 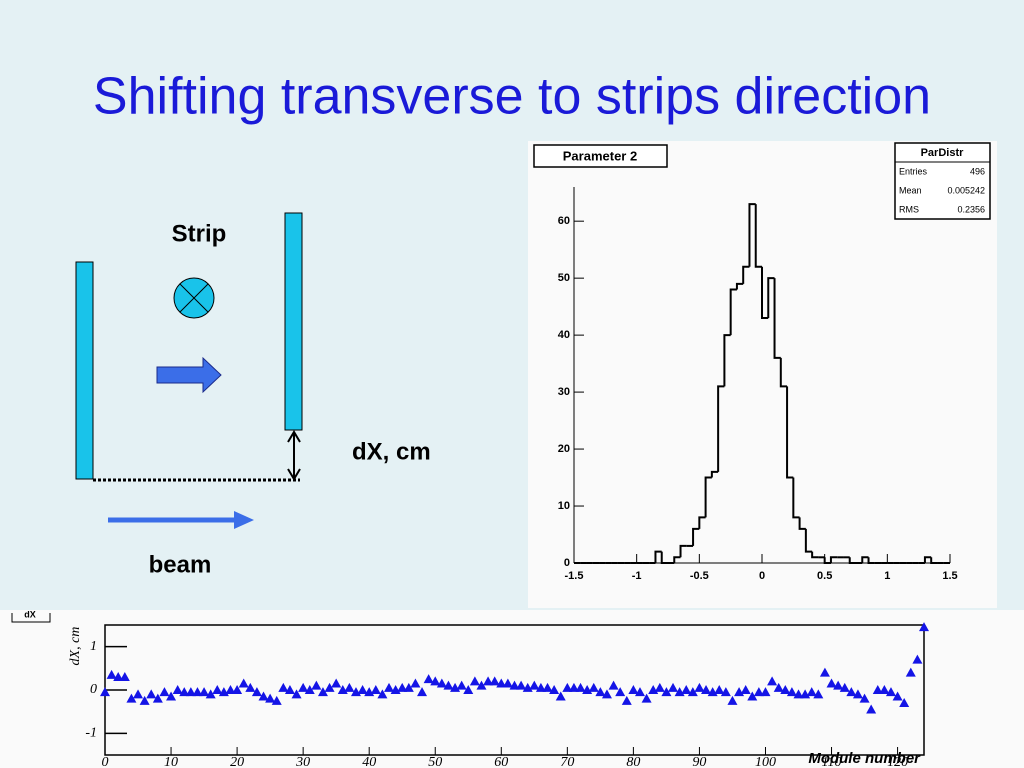 What do you see at coordinates (302, 761) in the screenshot?
I see `x-tick-label: 30` at bounding box center [302, 761].